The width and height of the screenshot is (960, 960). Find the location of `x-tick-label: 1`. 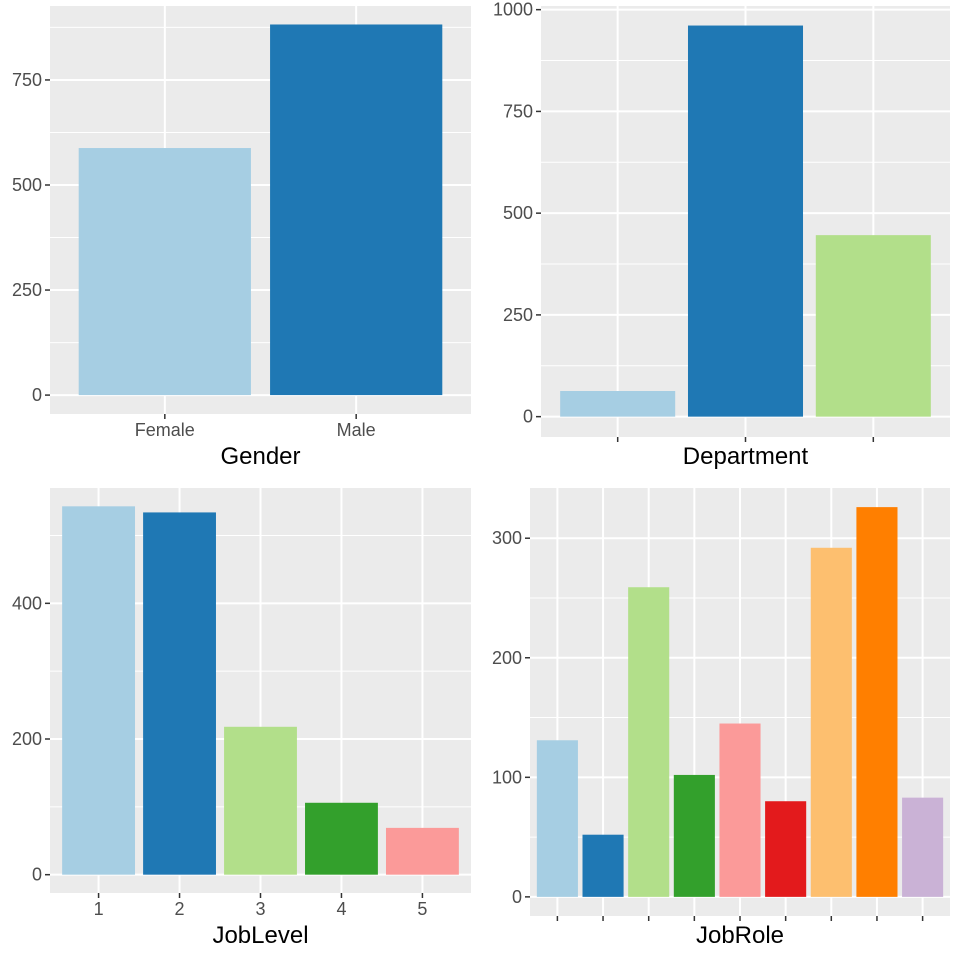

x-tick-label: 1 is located at coordinates (99, 909).